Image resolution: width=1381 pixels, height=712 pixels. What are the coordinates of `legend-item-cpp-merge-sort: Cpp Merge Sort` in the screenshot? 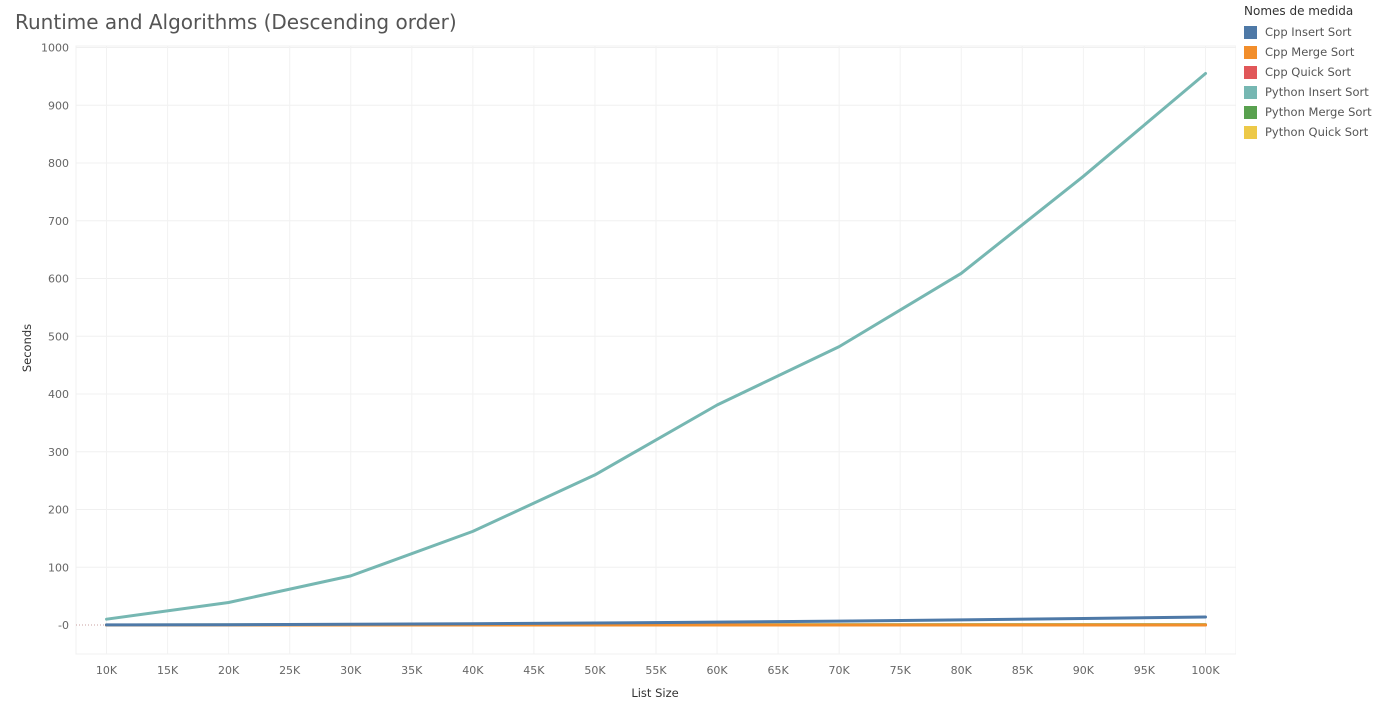 It's located at (1308, 52).